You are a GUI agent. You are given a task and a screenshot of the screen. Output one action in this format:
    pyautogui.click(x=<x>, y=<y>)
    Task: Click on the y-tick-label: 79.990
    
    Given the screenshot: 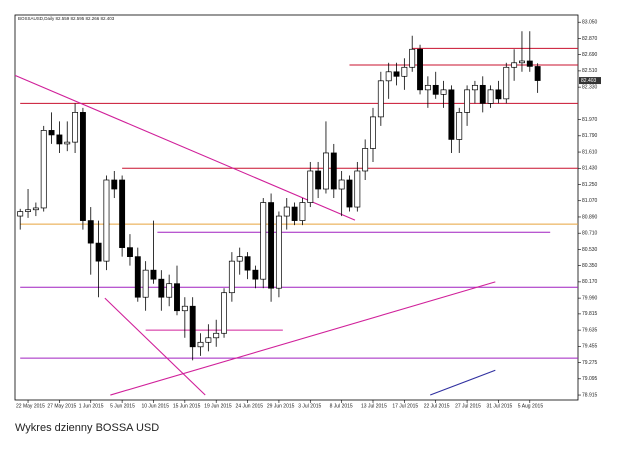 What is the action you would take?
    pyautogui.click(x=590, y=298)
    